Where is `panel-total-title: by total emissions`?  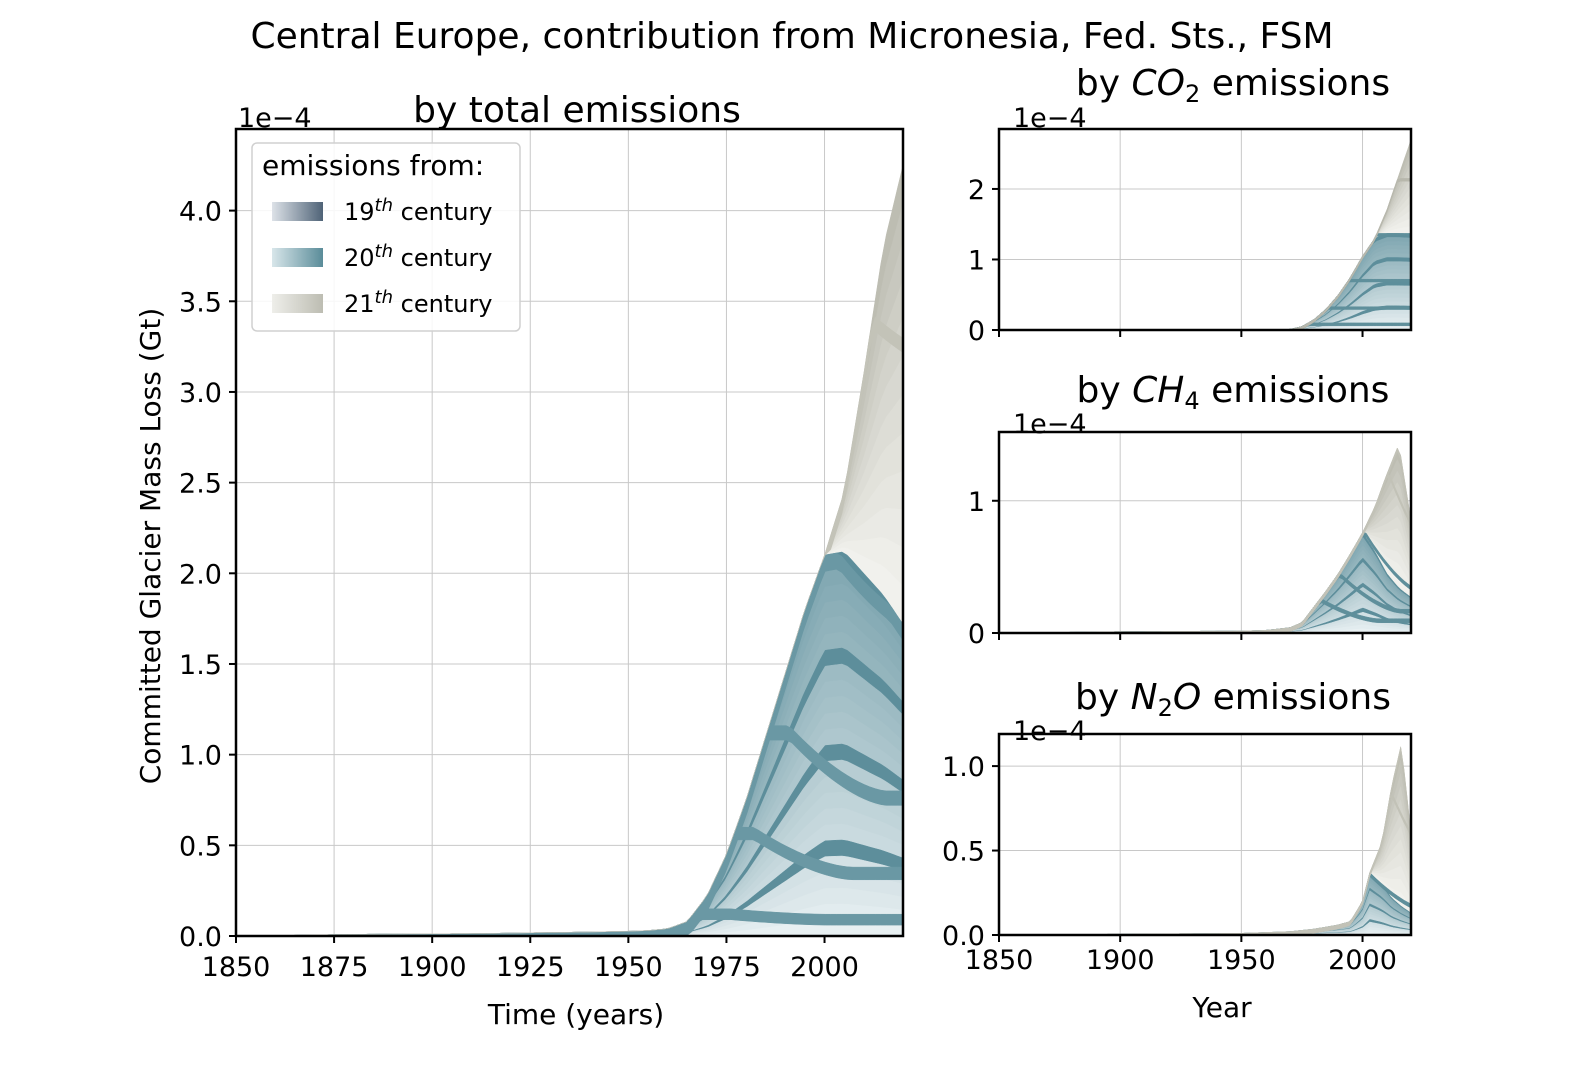 panel-total-title: by total emissions is located at coordinates (577, 110).